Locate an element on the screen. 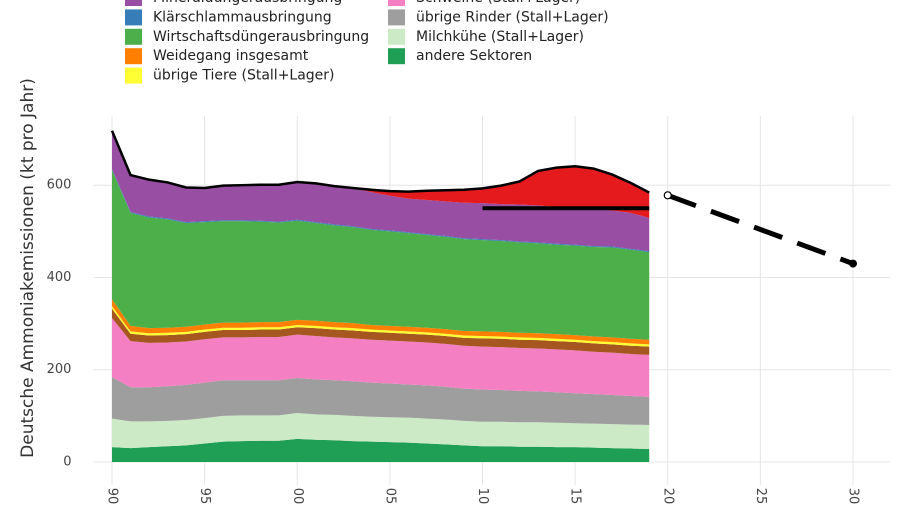  legend-label: Milchkühe (Stall+Lager) is located at coordinates (500, 37).